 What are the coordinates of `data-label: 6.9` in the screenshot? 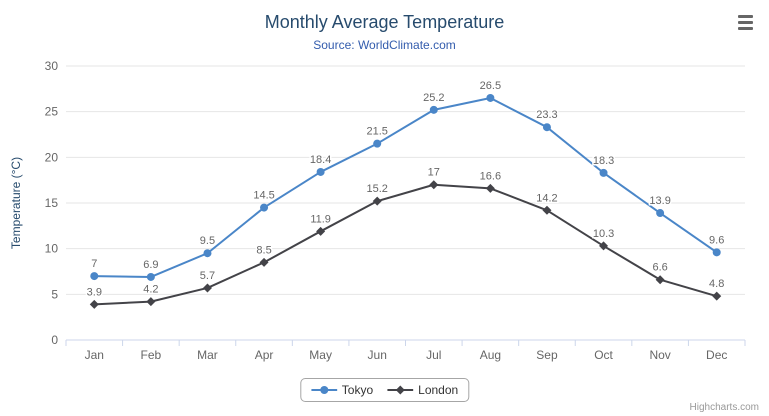 It's located at (150, 265).